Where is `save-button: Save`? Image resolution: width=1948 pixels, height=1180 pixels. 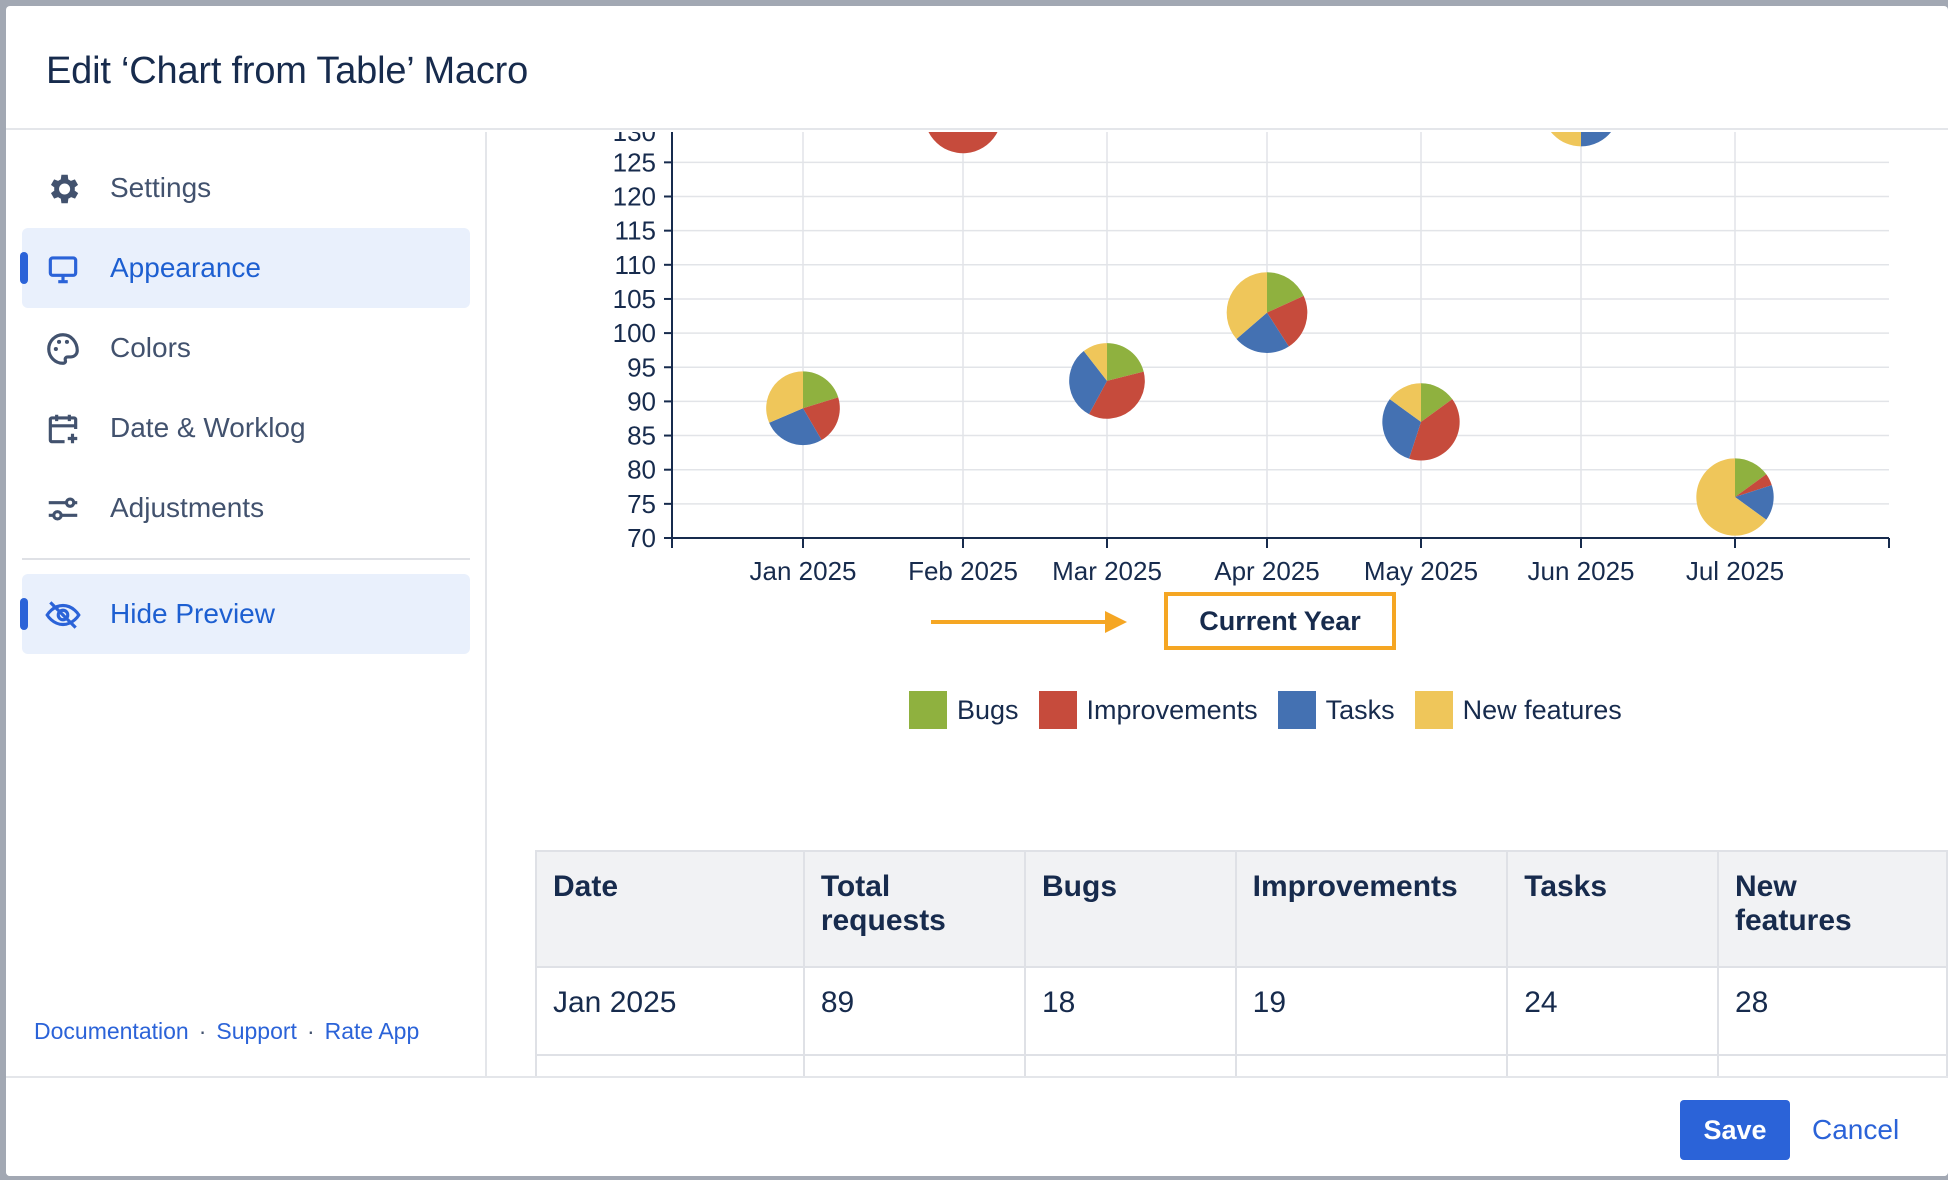 save-button: Save is located at coordinates (1735, 1130).